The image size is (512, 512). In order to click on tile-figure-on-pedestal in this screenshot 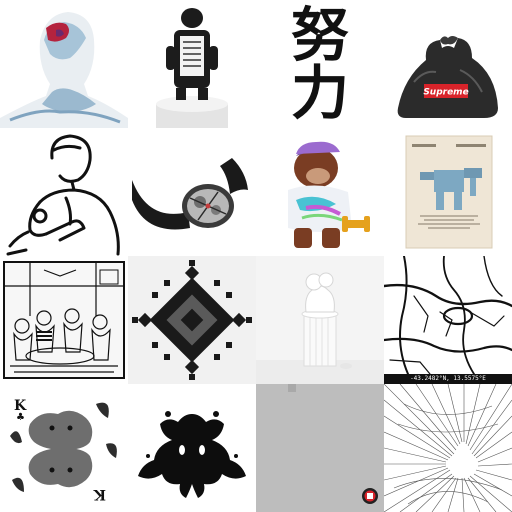, I will do `click(192, 64)`.